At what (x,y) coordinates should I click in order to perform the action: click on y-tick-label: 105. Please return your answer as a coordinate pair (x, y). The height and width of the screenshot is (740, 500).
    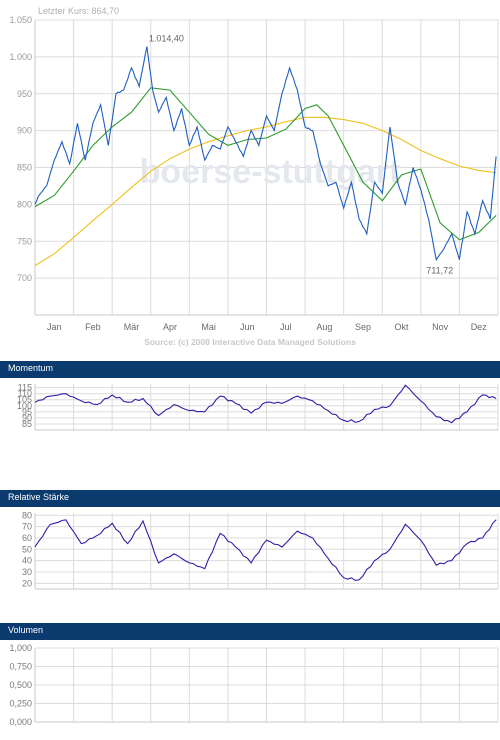
    Looking at the image, I should click on (24, 400).